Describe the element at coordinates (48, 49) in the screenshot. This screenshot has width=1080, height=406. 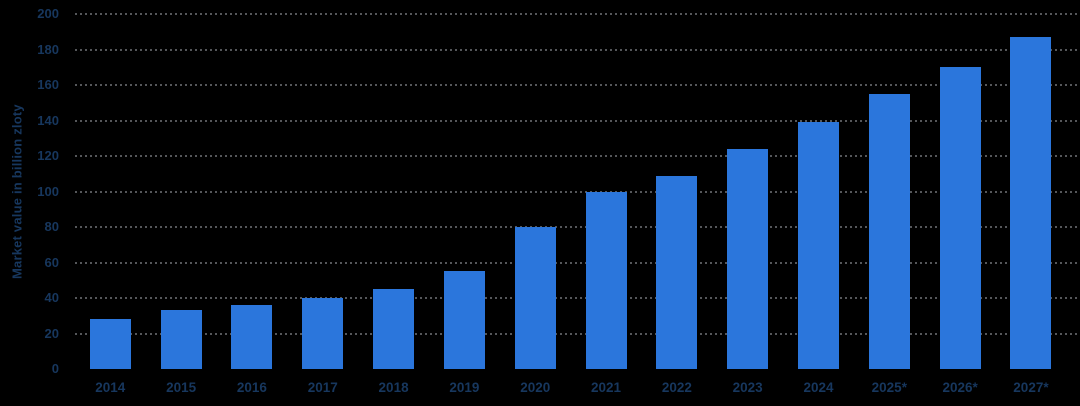
I see `y-tick-label: 180` at that location.